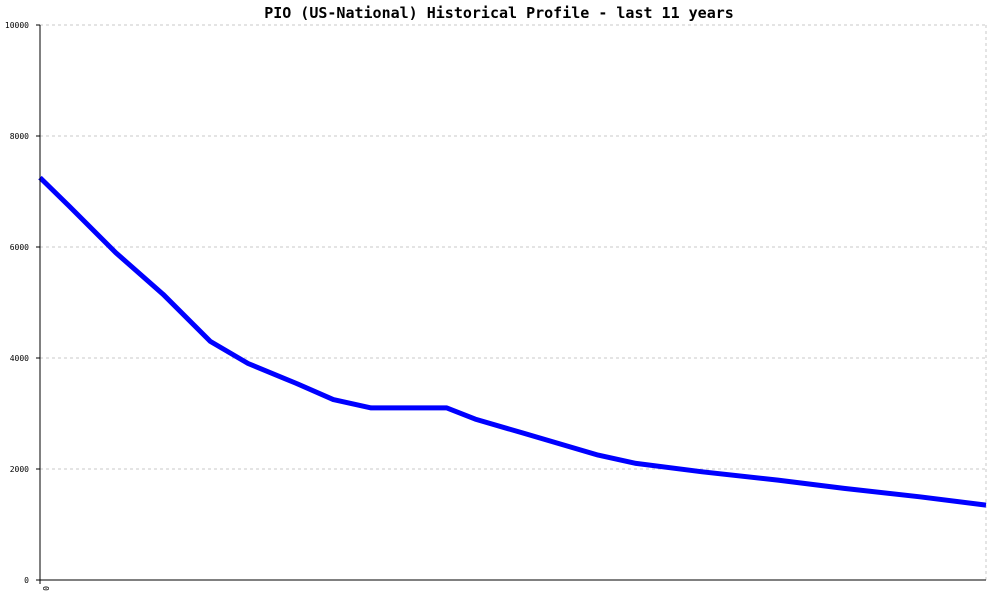  What do you see at coordinates (19, 247) in the screenshot?
I see `y-tick-label: 6000` at bounding box center [19, 247].